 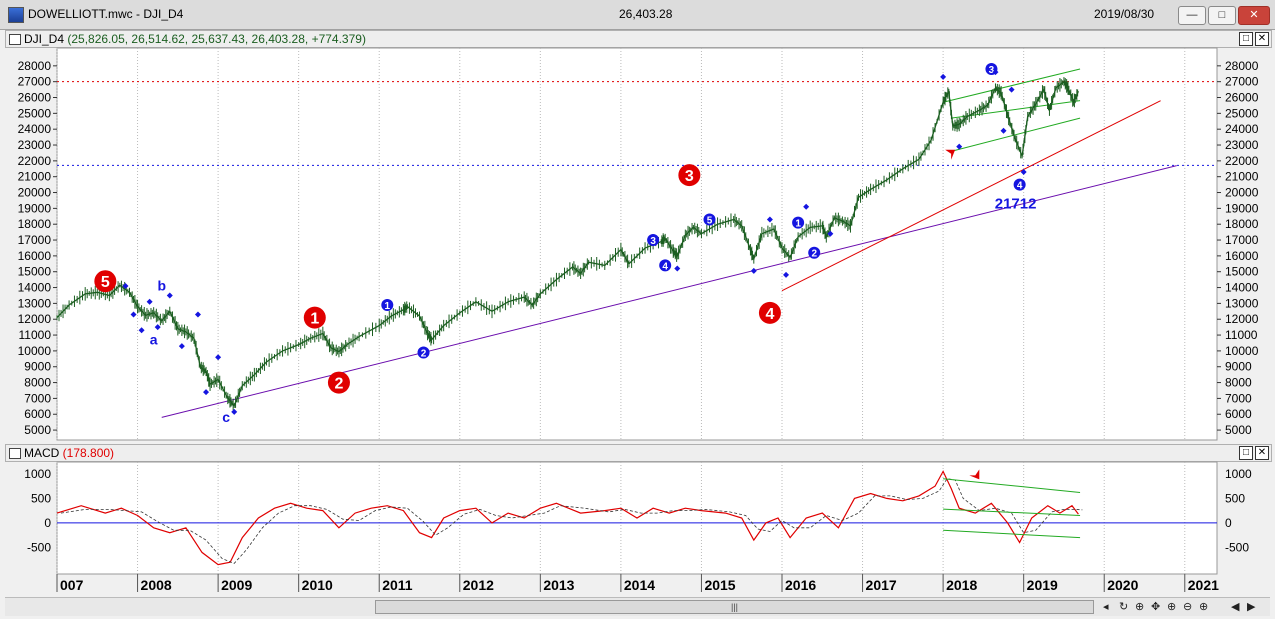 What do you see at coordinates (478, 585) in the screenshot?
I see `x-tick-label: 2012` at bounding box center [478, 585].